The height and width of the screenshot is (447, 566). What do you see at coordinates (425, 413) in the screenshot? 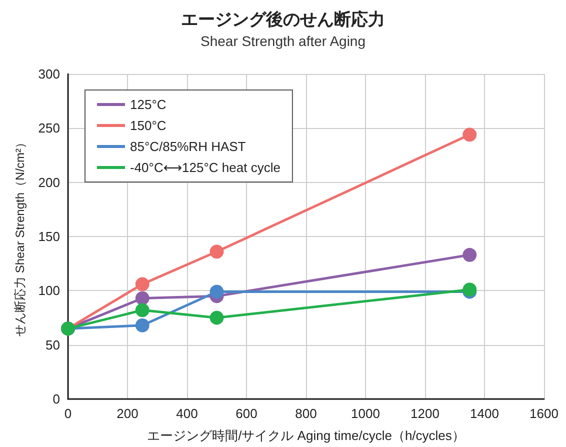
I see `x-tick-label: 1200` at bounding box center [425, 413].